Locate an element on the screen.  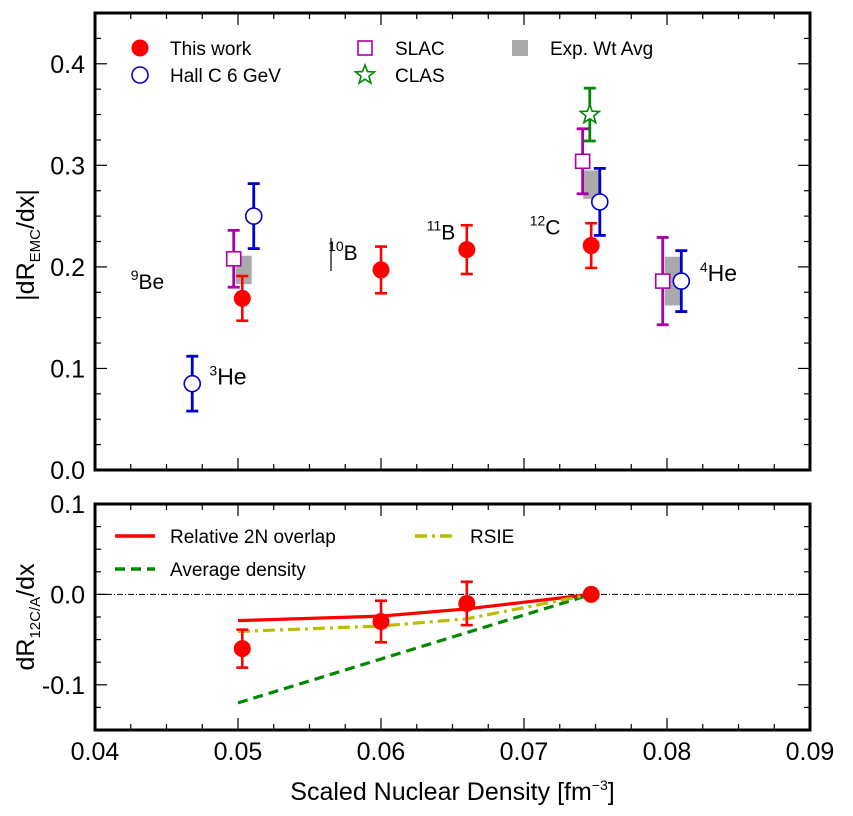
top-panel-y-tick-label: 0.3 is located at coordinates (67, 166).